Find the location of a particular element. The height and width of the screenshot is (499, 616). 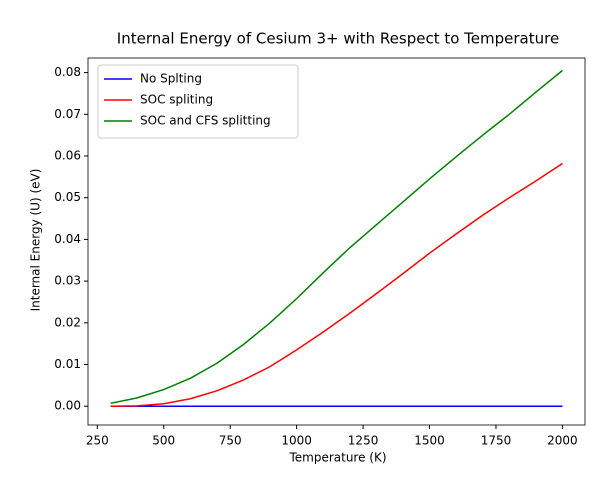

x-tick-label: 2000 is located at coordinates (562, 441).